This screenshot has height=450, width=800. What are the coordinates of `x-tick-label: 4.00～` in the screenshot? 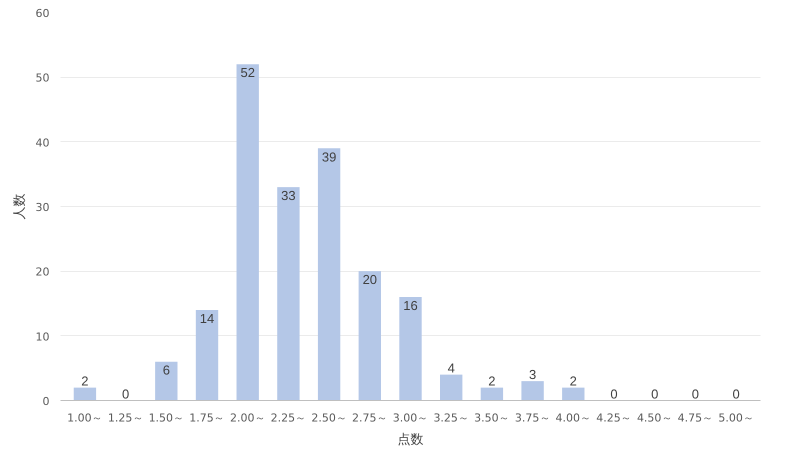 It's located at (574, 418).